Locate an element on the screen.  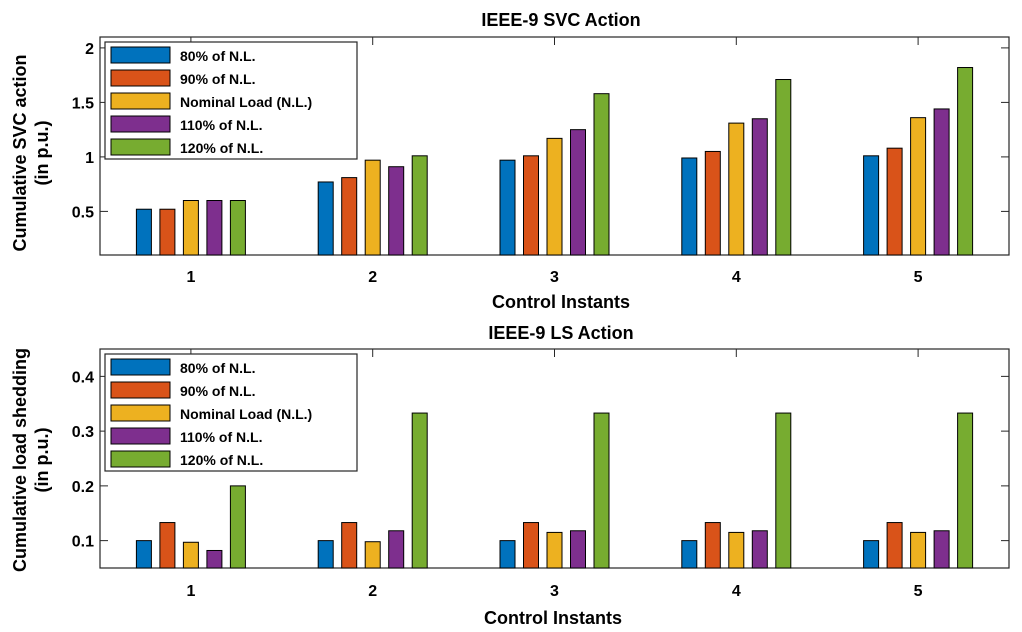
y-tick-label: 1.5 is located at coordinates (83, 103).